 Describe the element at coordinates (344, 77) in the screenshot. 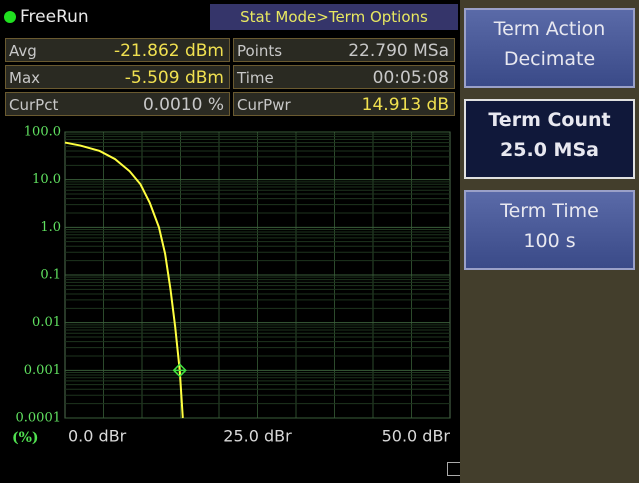

I see `readout: Time 00:05:08` at that location.